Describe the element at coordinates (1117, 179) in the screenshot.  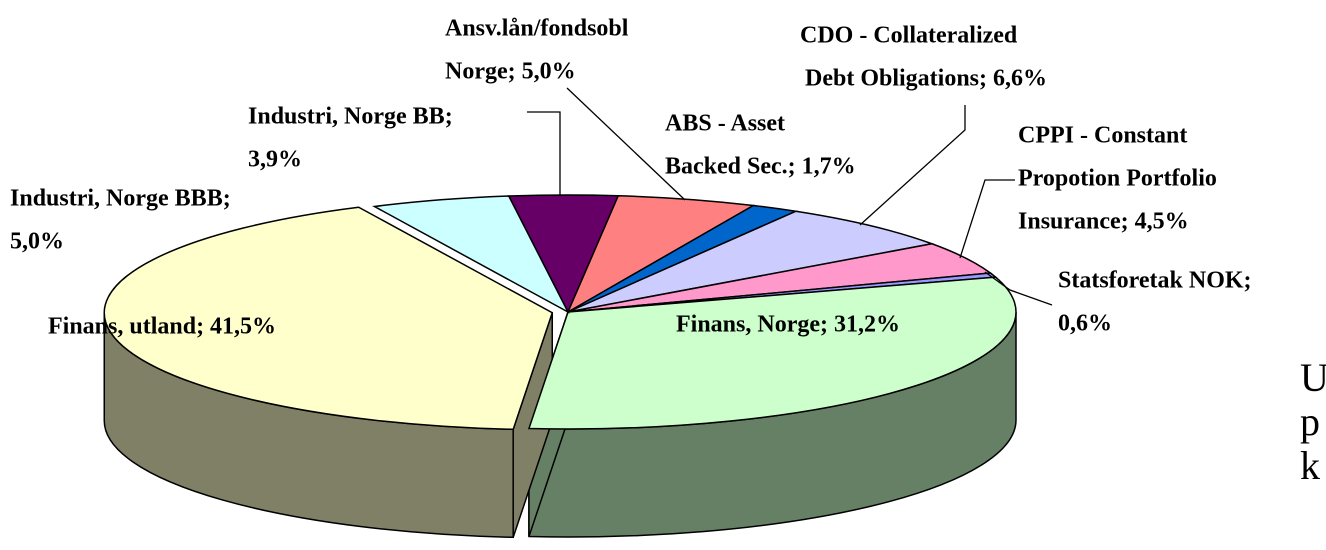
I see `data-label: Propotion Portfolio` at that location.